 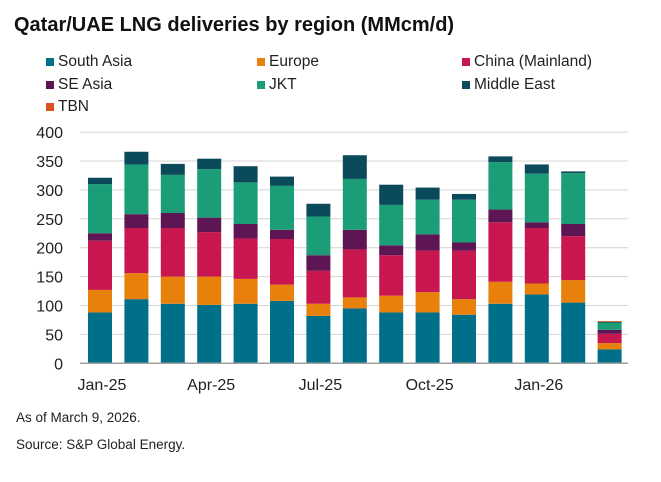 I want to click on y-tick-label: 300, so click(x=49, y=191).